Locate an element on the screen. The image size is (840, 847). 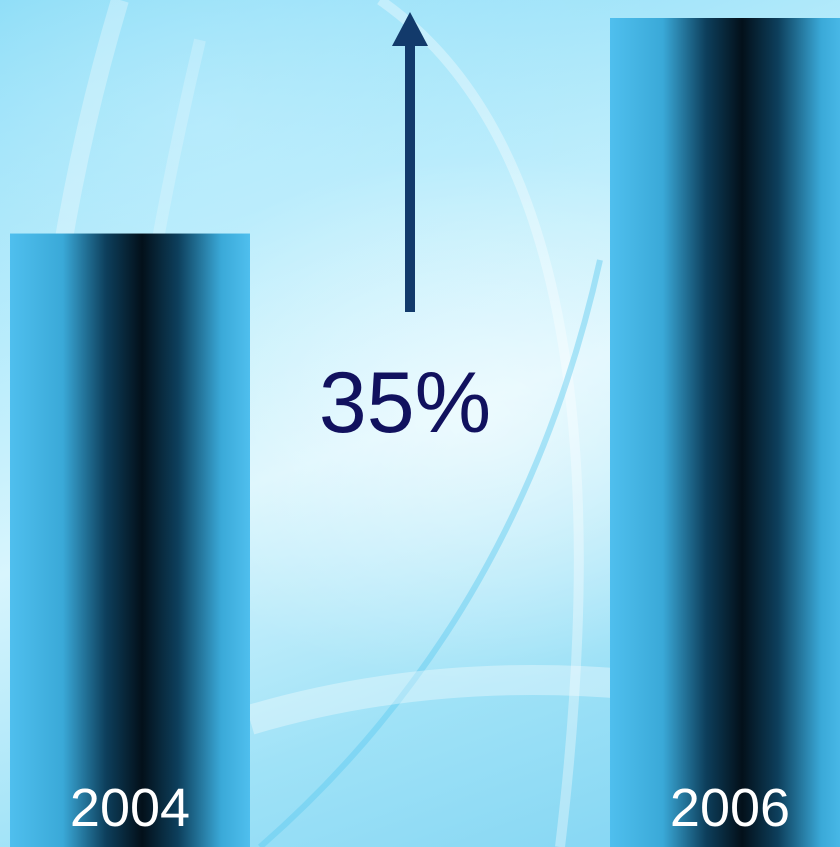
category-label-2004: 2004 is located at coordinates (130, 808).